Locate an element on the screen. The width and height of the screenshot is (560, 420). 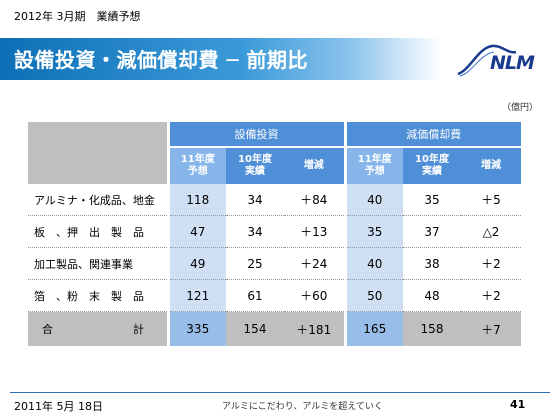
capex-forecast-cell: 118 is located at coordinates (197, 200).